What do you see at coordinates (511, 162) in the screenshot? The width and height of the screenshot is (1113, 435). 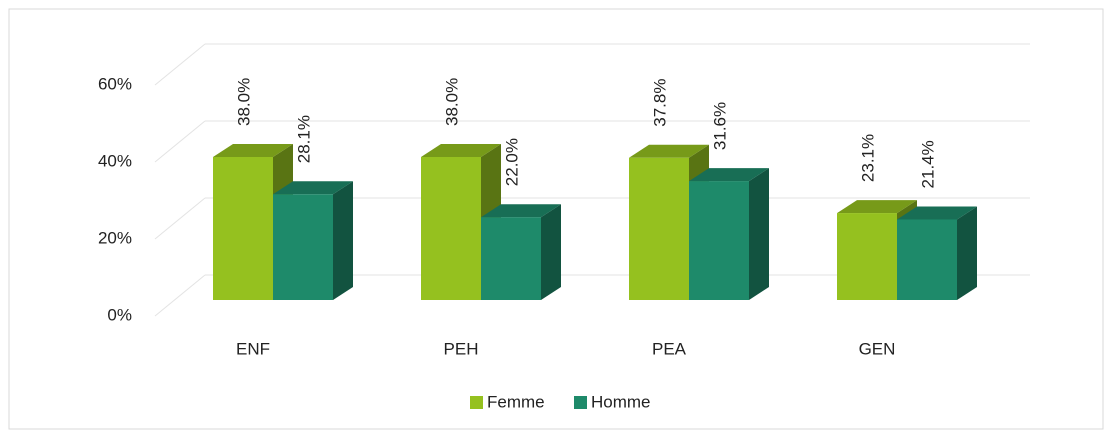 I see `data-label: 22.0%` at bounding box center [511, 162].